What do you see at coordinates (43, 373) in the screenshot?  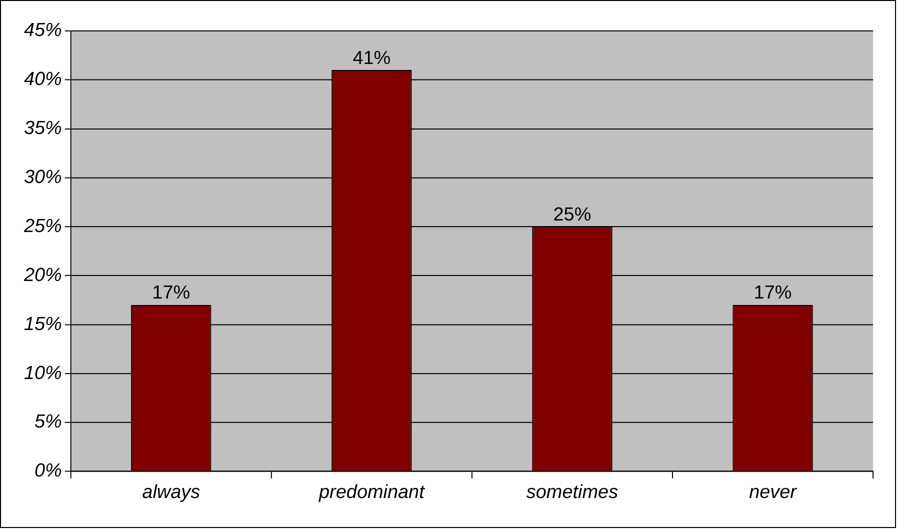 I see `y-tick-label: 10%` at bounding box center [43, 373].